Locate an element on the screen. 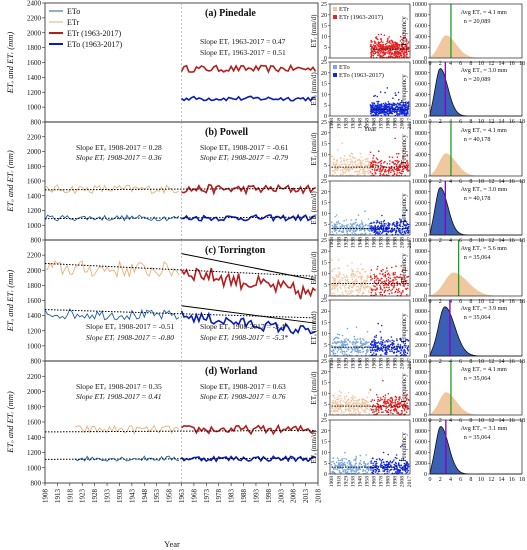 The height and width of the screenshot is (550, 527). x-tick-label: 14 is located at coordinates (502, 302).